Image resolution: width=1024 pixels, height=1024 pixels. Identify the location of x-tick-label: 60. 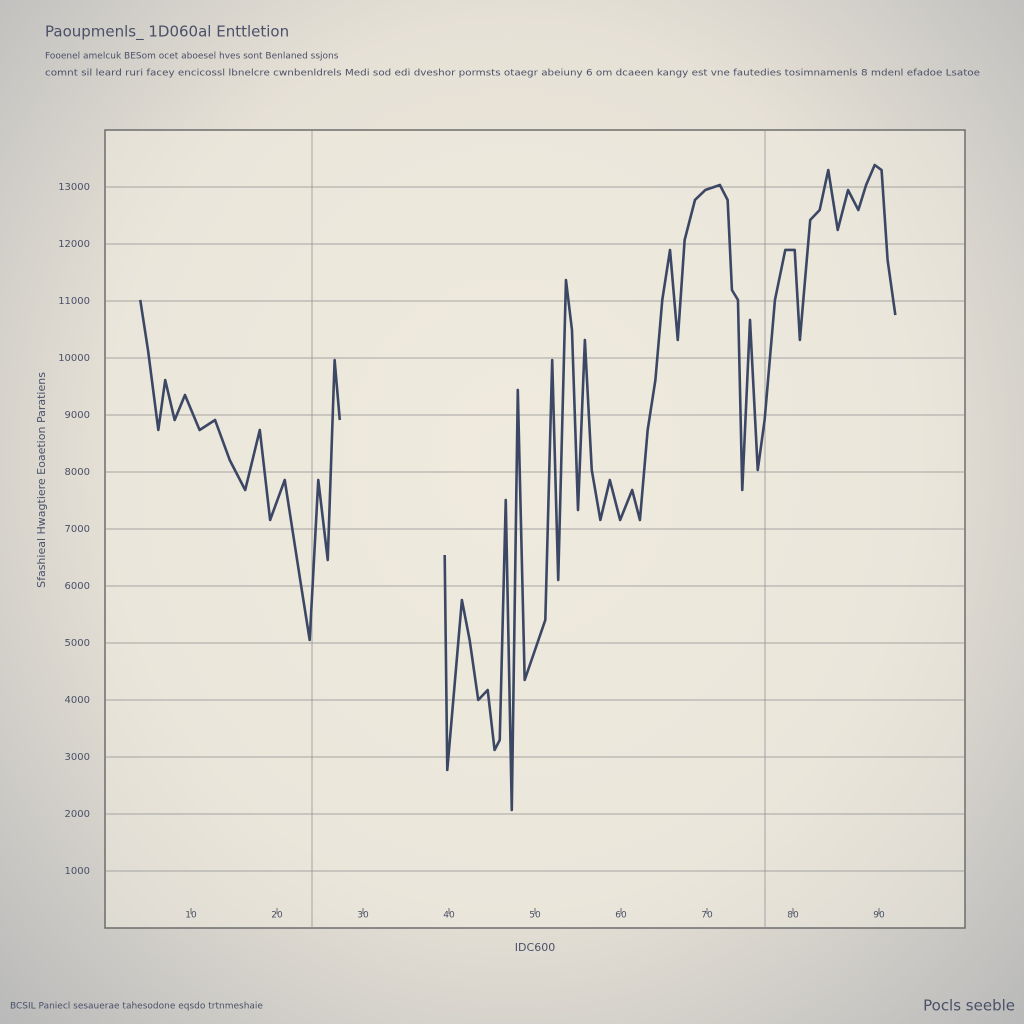
(621, 916).